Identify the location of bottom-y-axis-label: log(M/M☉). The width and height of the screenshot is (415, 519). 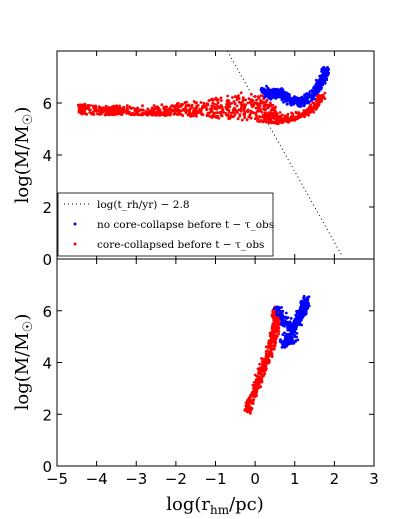
(24, 362).